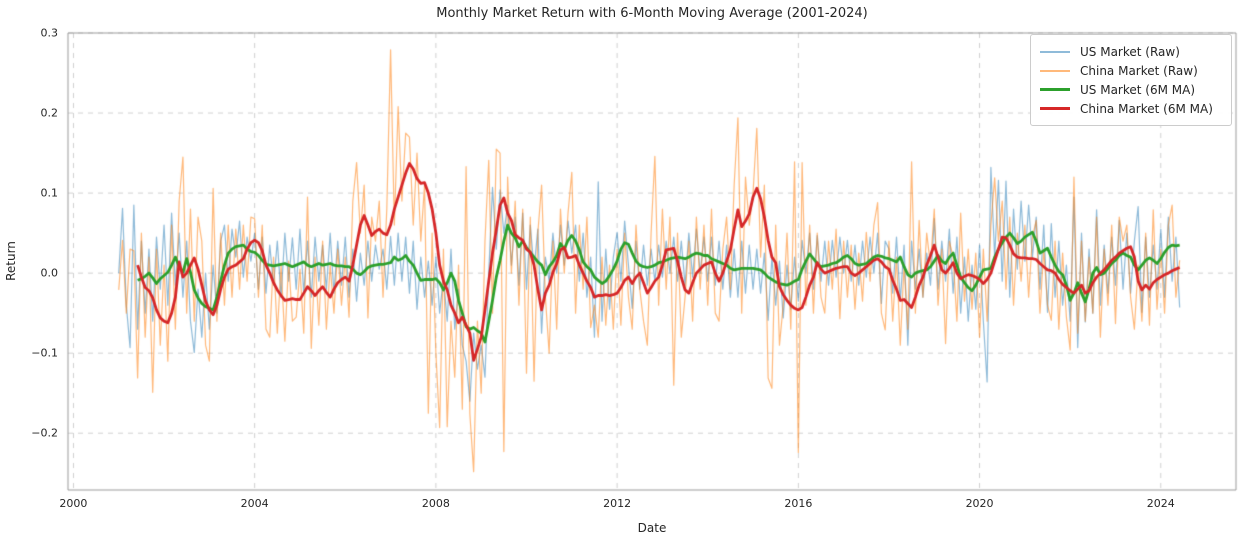 Image resolution: width=1239 pixels, height=545 pixels. I want to click on legend-item: US Market (6M MA), so click(1130, 89).